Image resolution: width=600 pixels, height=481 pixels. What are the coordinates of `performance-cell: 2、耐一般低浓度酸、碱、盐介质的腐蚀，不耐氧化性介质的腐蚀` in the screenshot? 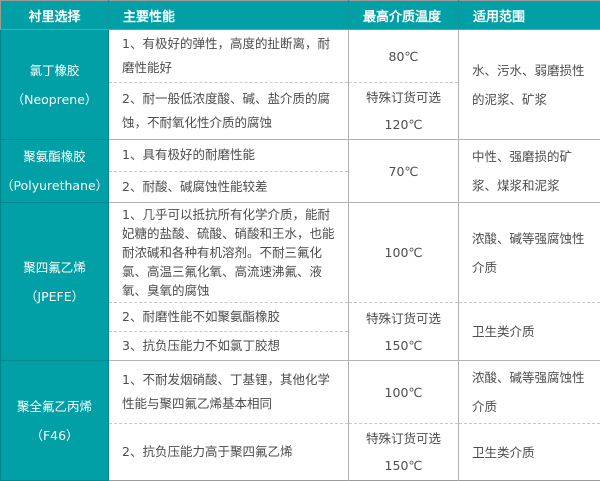 It's located at (229, 111).